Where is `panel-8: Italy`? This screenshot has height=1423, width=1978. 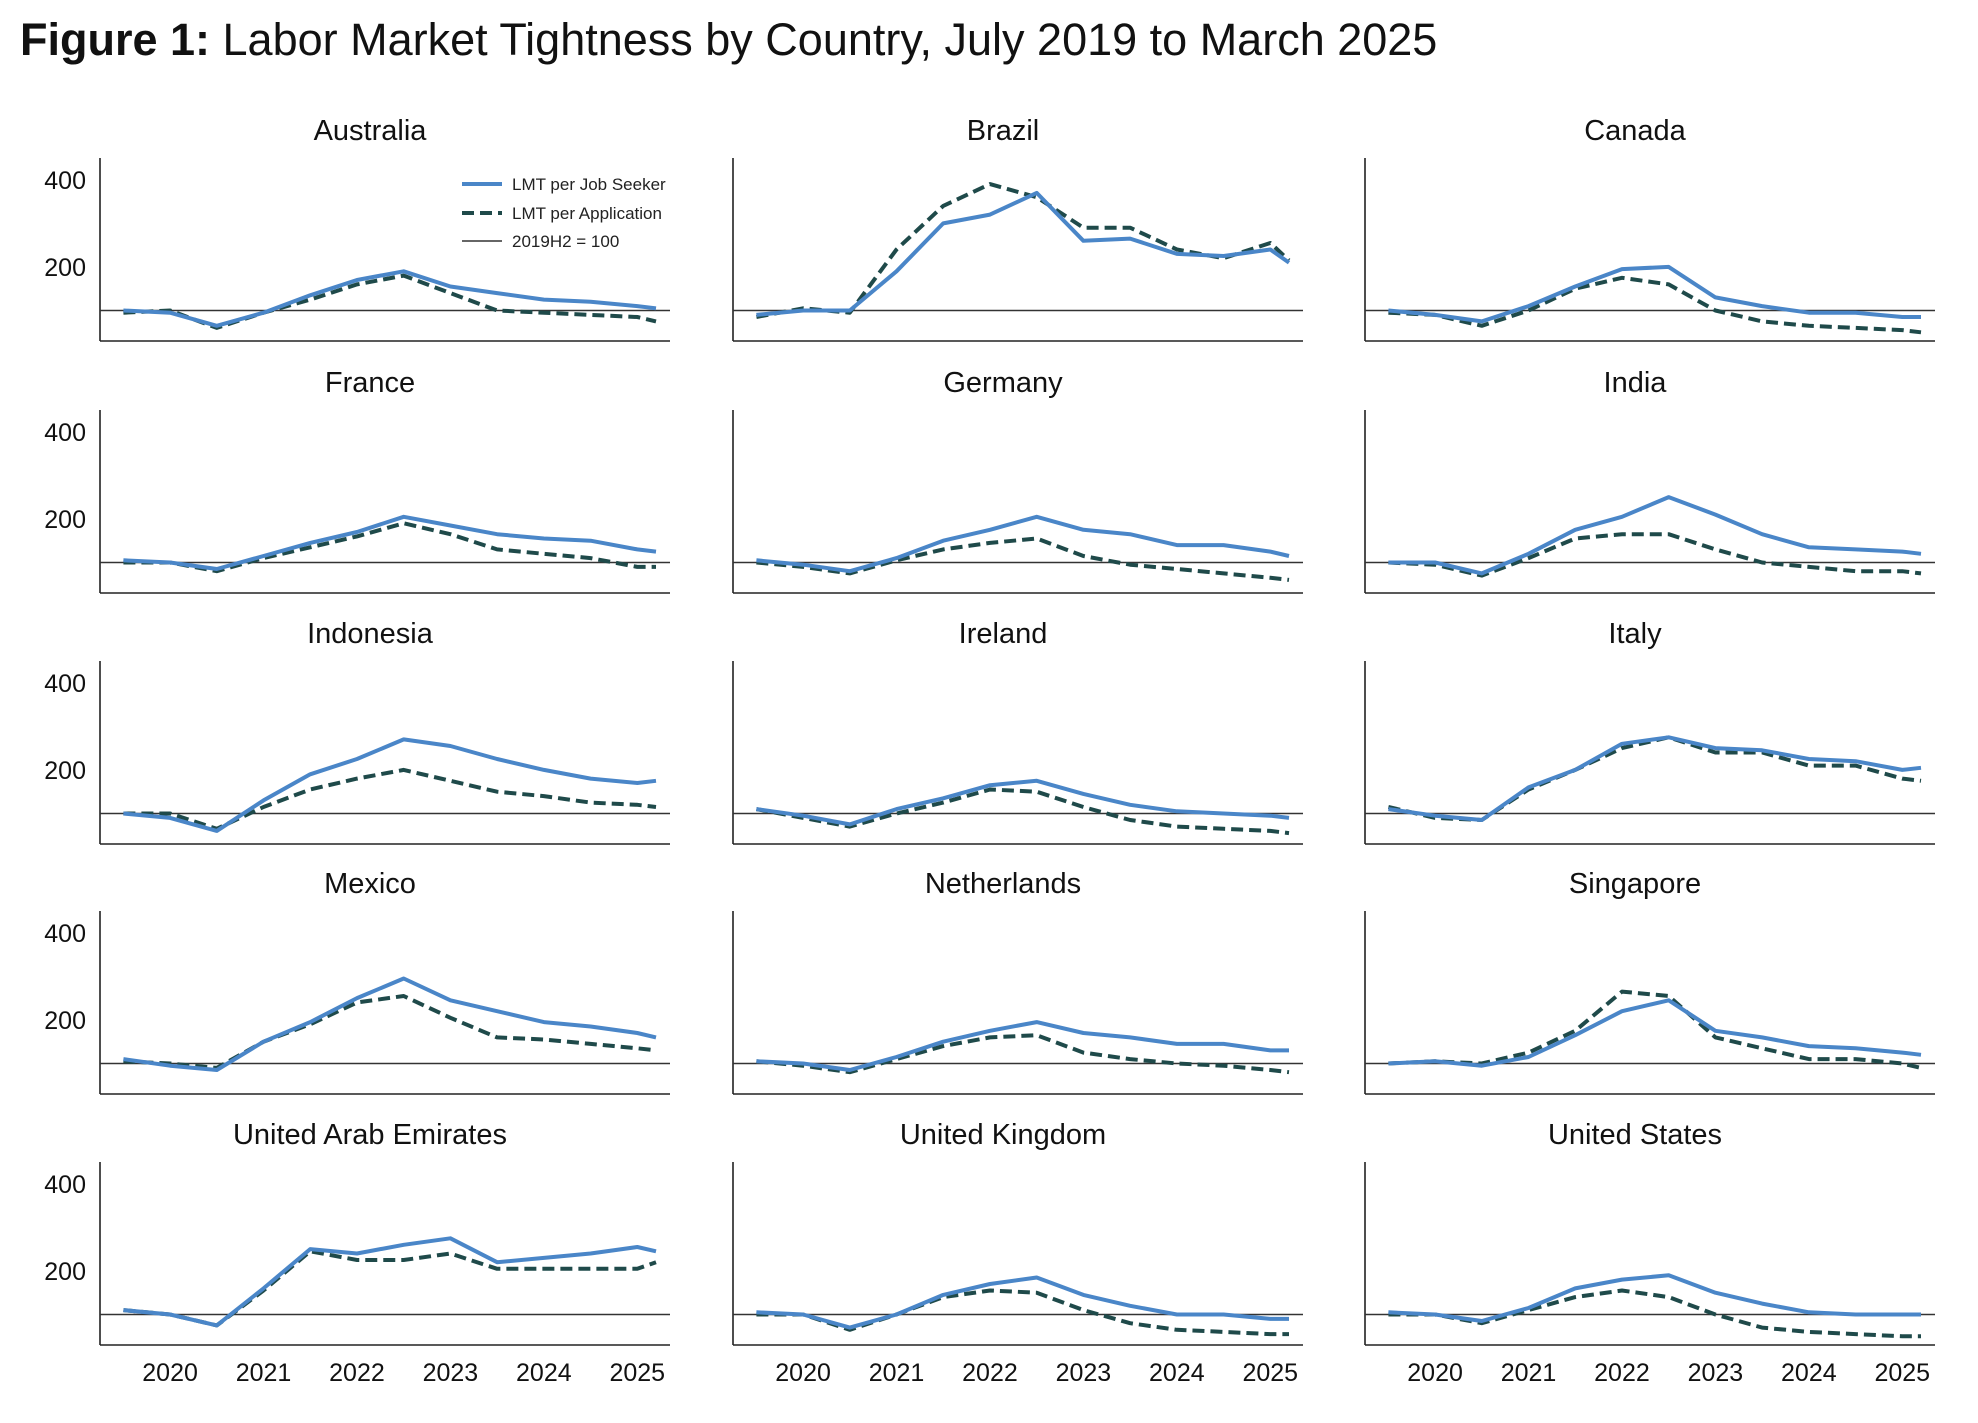 panel-8: Italy is located at coordinates (1649, 731).